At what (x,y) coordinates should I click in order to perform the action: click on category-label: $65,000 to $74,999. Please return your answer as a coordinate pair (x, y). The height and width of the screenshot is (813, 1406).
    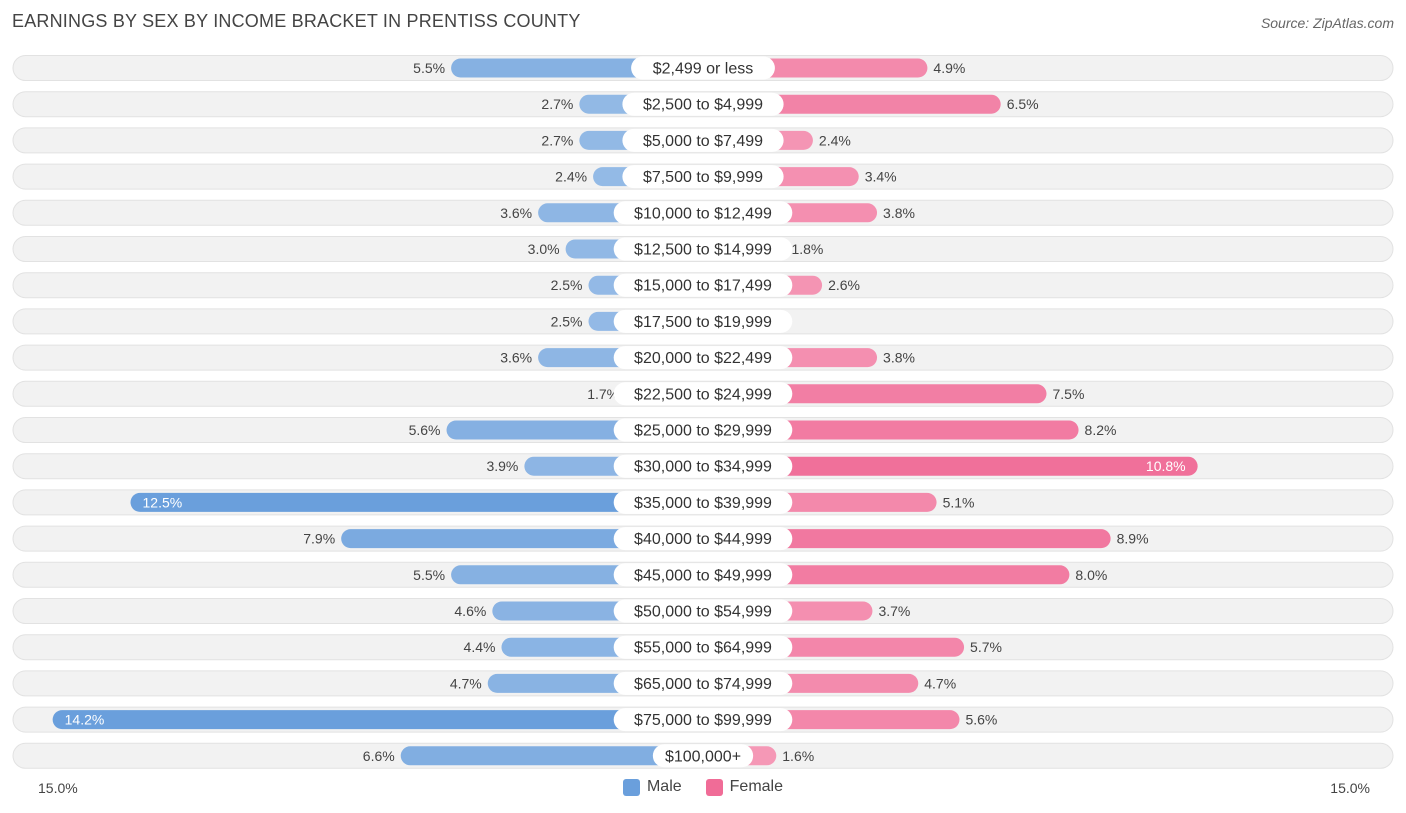
    Looking at the image, I should click on (703, 684).